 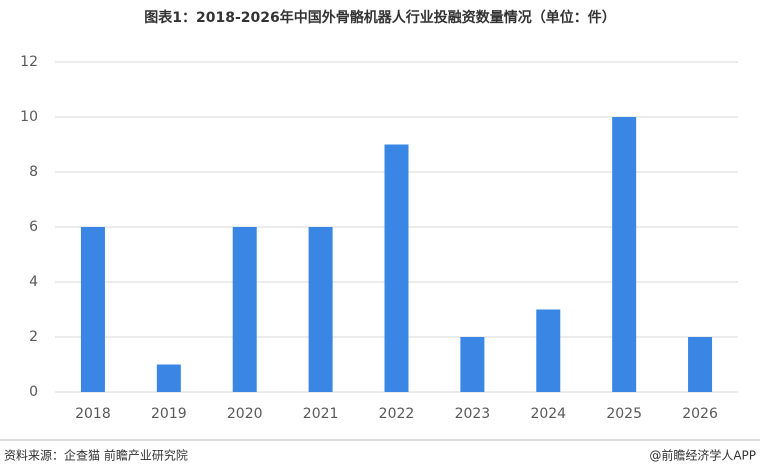 What do you see at coordinates (379, 17) in the screenshot?
I see `chart-title: 图表1：2018-2026年中国外骨骼机器人行业投融资数量情况（单位：件）` at bounding box center [379, 17].